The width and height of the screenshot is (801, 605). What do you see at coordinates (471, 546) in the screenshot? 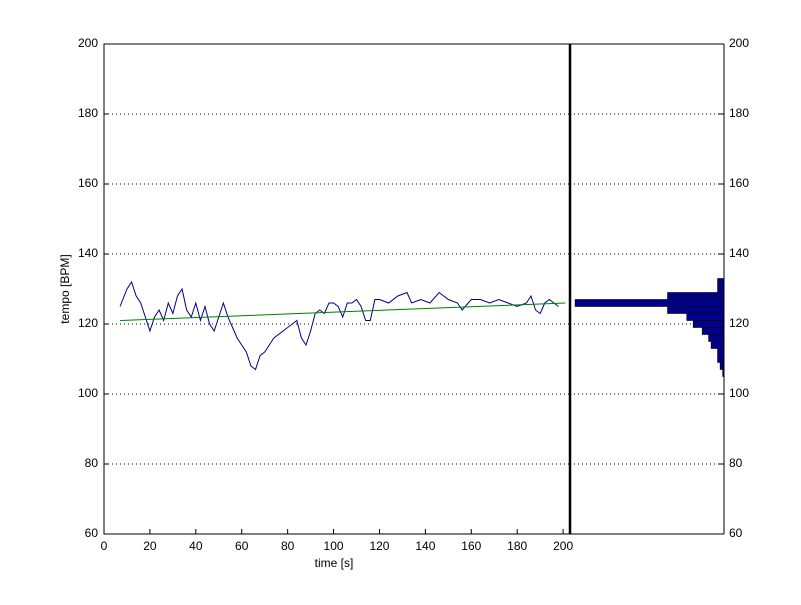
I see `x-tick-label: 160` at bounding box center [471, 546].